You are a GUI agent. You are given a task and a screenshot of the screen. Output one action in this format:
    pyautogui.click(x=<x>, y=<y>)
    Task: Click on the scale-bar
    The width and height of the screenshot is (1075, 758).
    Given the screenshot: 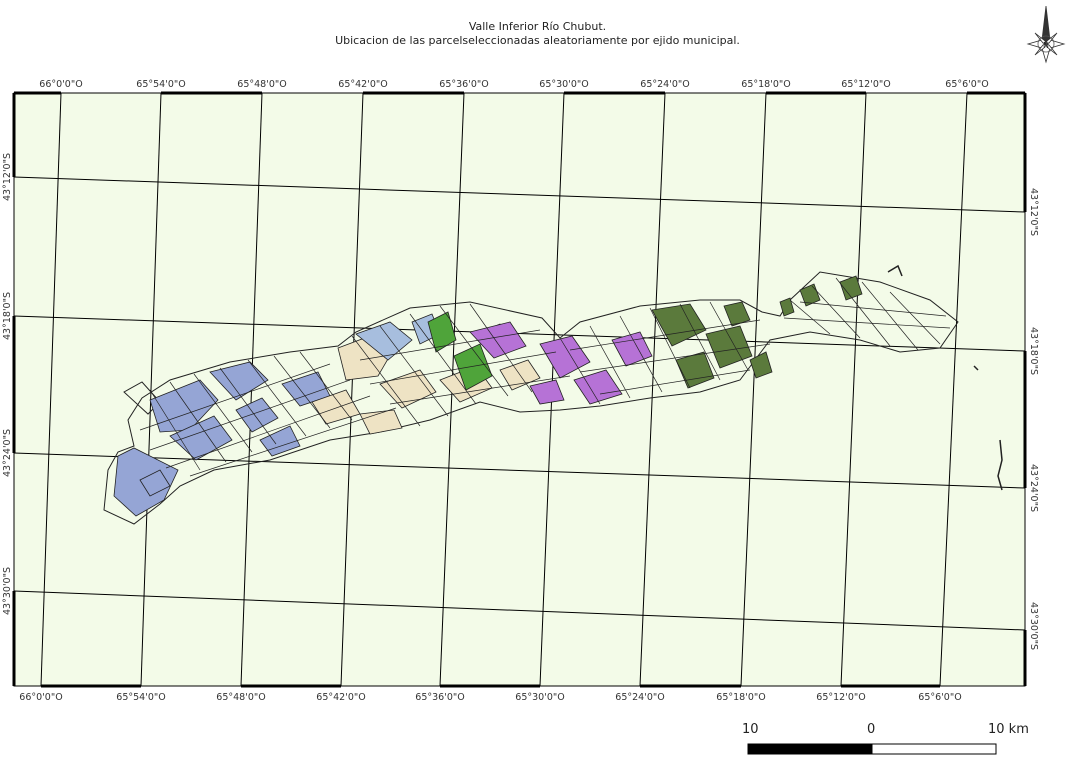 What is the action you would take?
    pyautogui.click(x=872, y=749)
    